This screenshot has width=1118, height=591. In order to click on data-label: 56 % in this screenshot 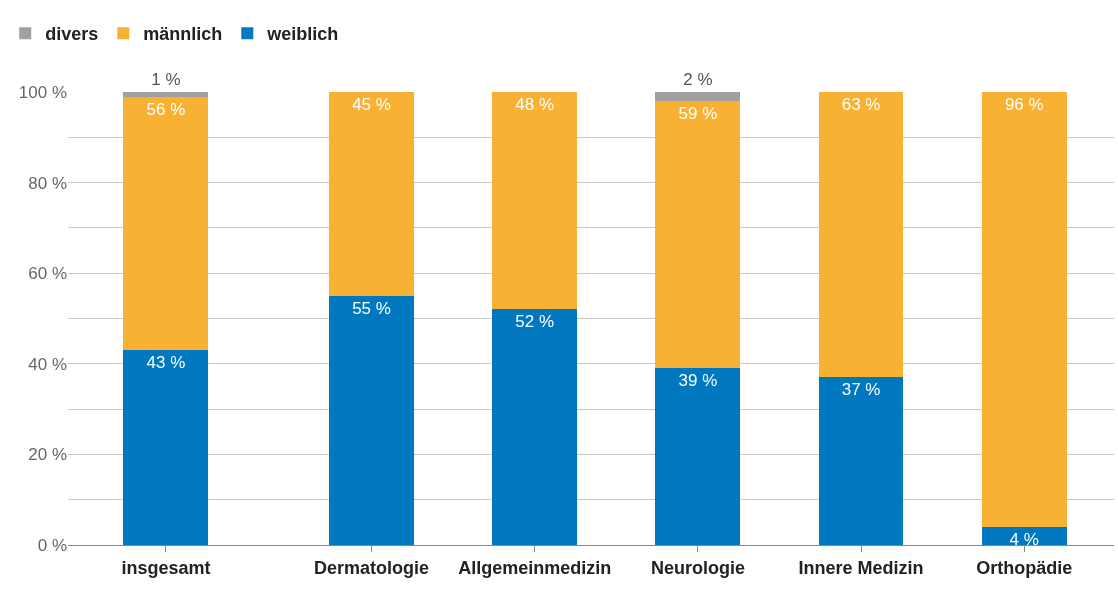, I will do `click(166, 109)`.